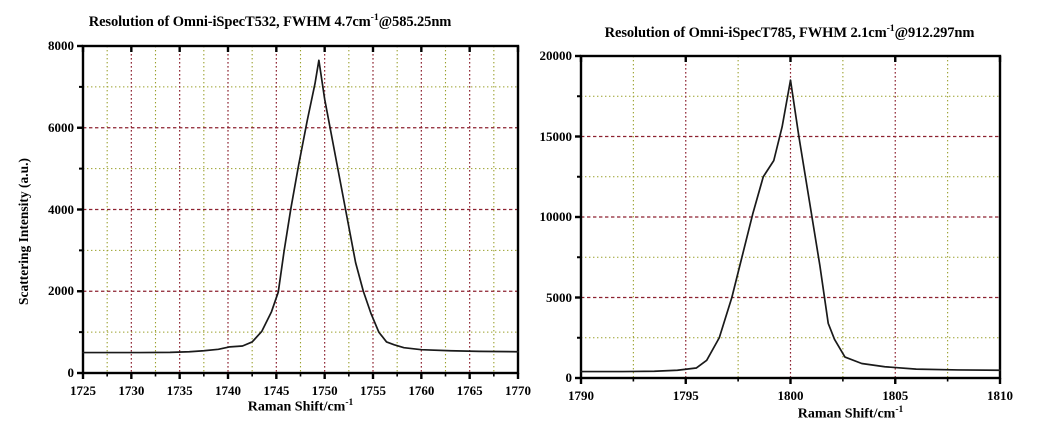  Describe the element at coordinates (556, 216) in the screenshot. I see `y-tick-label: 10000` at that location.